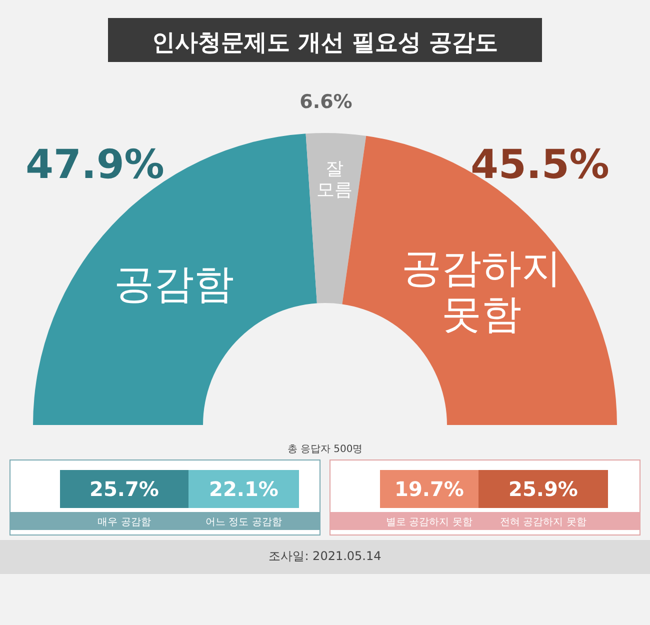 This screenshot has height=625, width=650. I want to click on slice-label: 공감하지 못함, so click(481, 291).